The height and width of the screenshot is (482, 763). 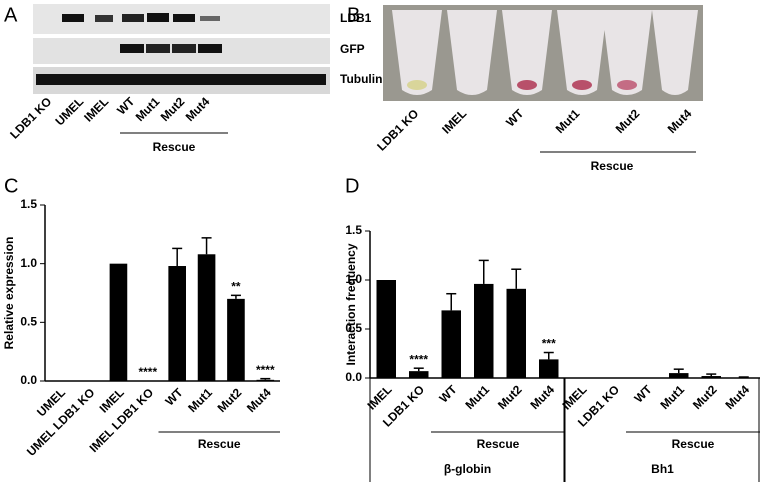 What do you see at coordinates (11, 186) in the screenshot?
I see `panel-letter: C` at bounding box center [11, 186].